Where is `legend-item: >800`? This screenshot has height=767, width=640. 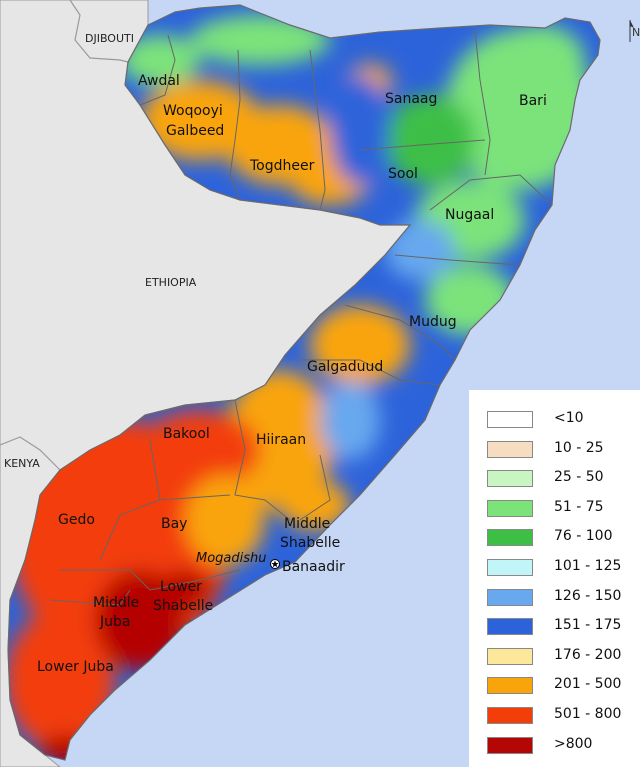
legend-item: >800 is located at coordinates (554, 746).